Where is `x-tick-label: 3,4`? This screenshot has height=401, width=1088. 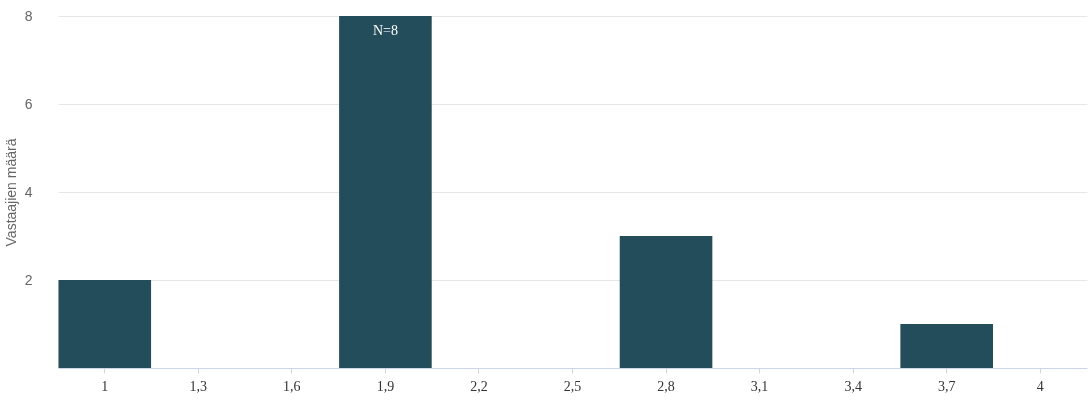
x-tick-label: 3,4 is located at coordinates (853, 386).